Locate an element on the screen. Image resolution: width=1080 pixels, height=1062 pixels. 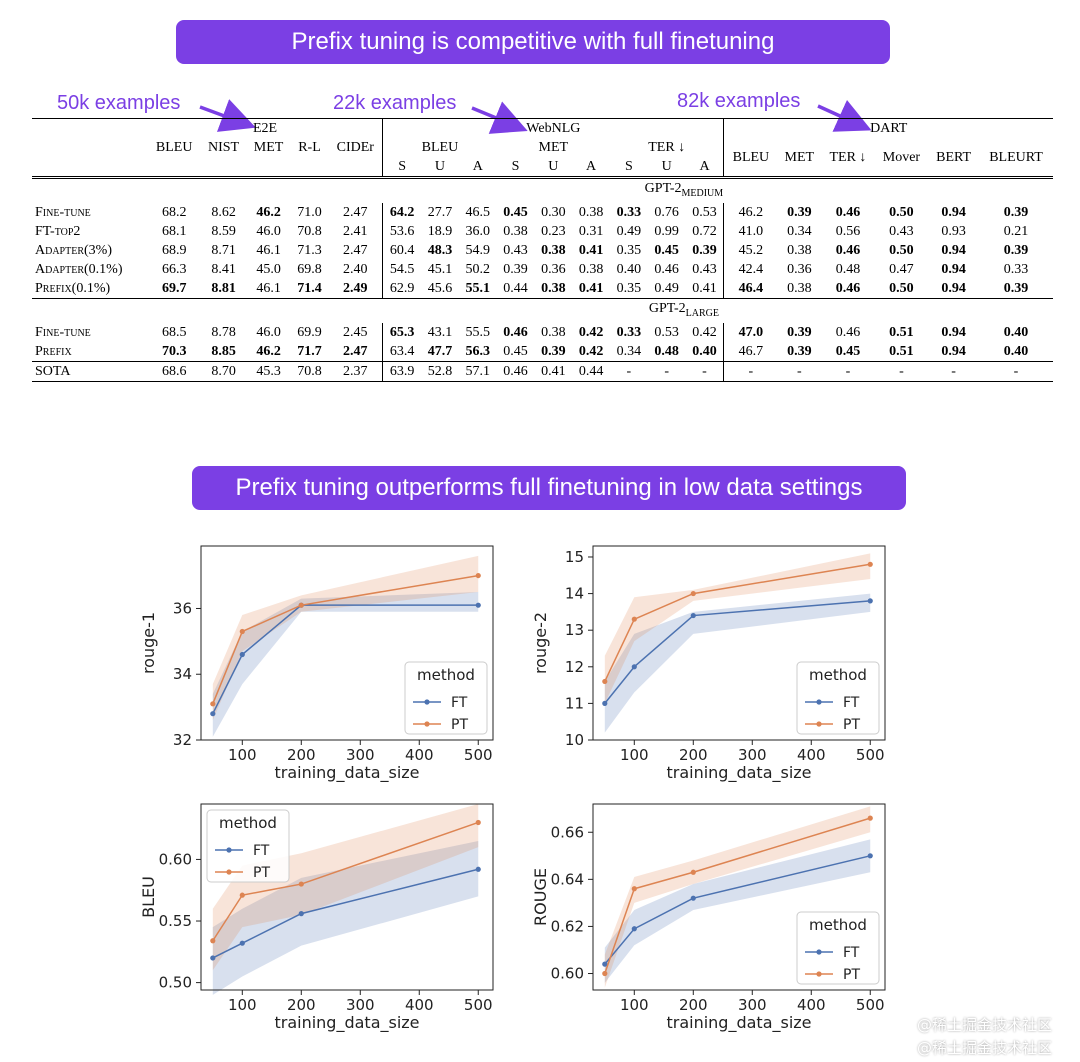
table-cell: 0.41 is located at coordinates (591, 250).